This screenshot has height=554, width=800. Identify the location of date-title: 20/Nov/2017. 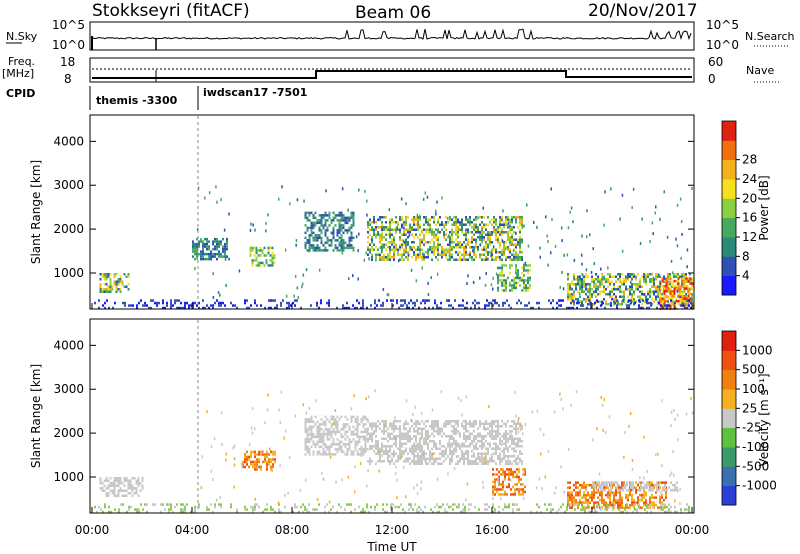
(643, 11).